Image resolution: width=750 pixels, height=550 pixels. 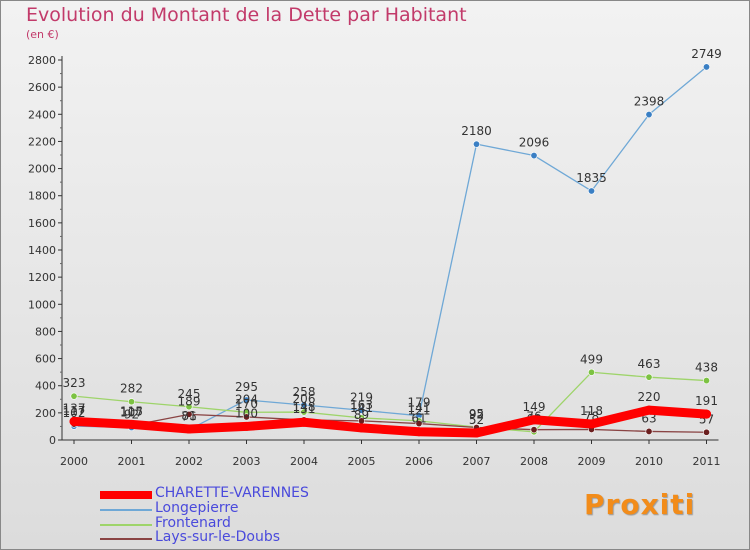 What do you see at coordinates (45, 331) in the screenshot?
I see `y-tick-label: 800` at bounding box center [45, 331].